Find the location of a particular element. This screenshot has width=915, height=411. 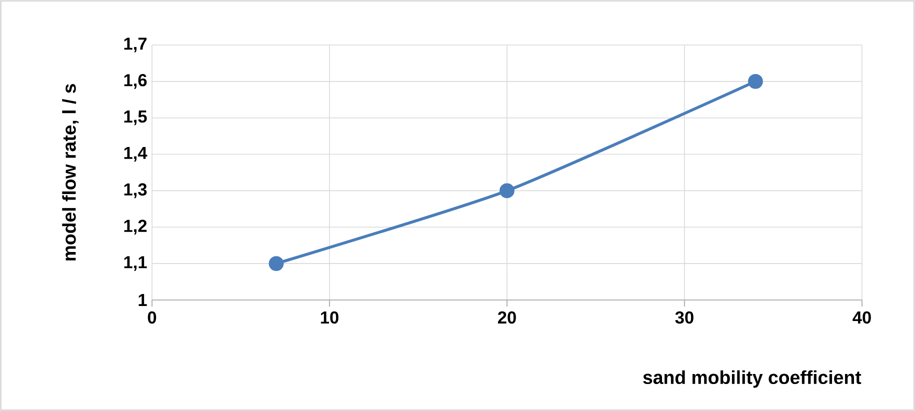

y-tick-label: 1,4 is located at coordinates (136, 154).